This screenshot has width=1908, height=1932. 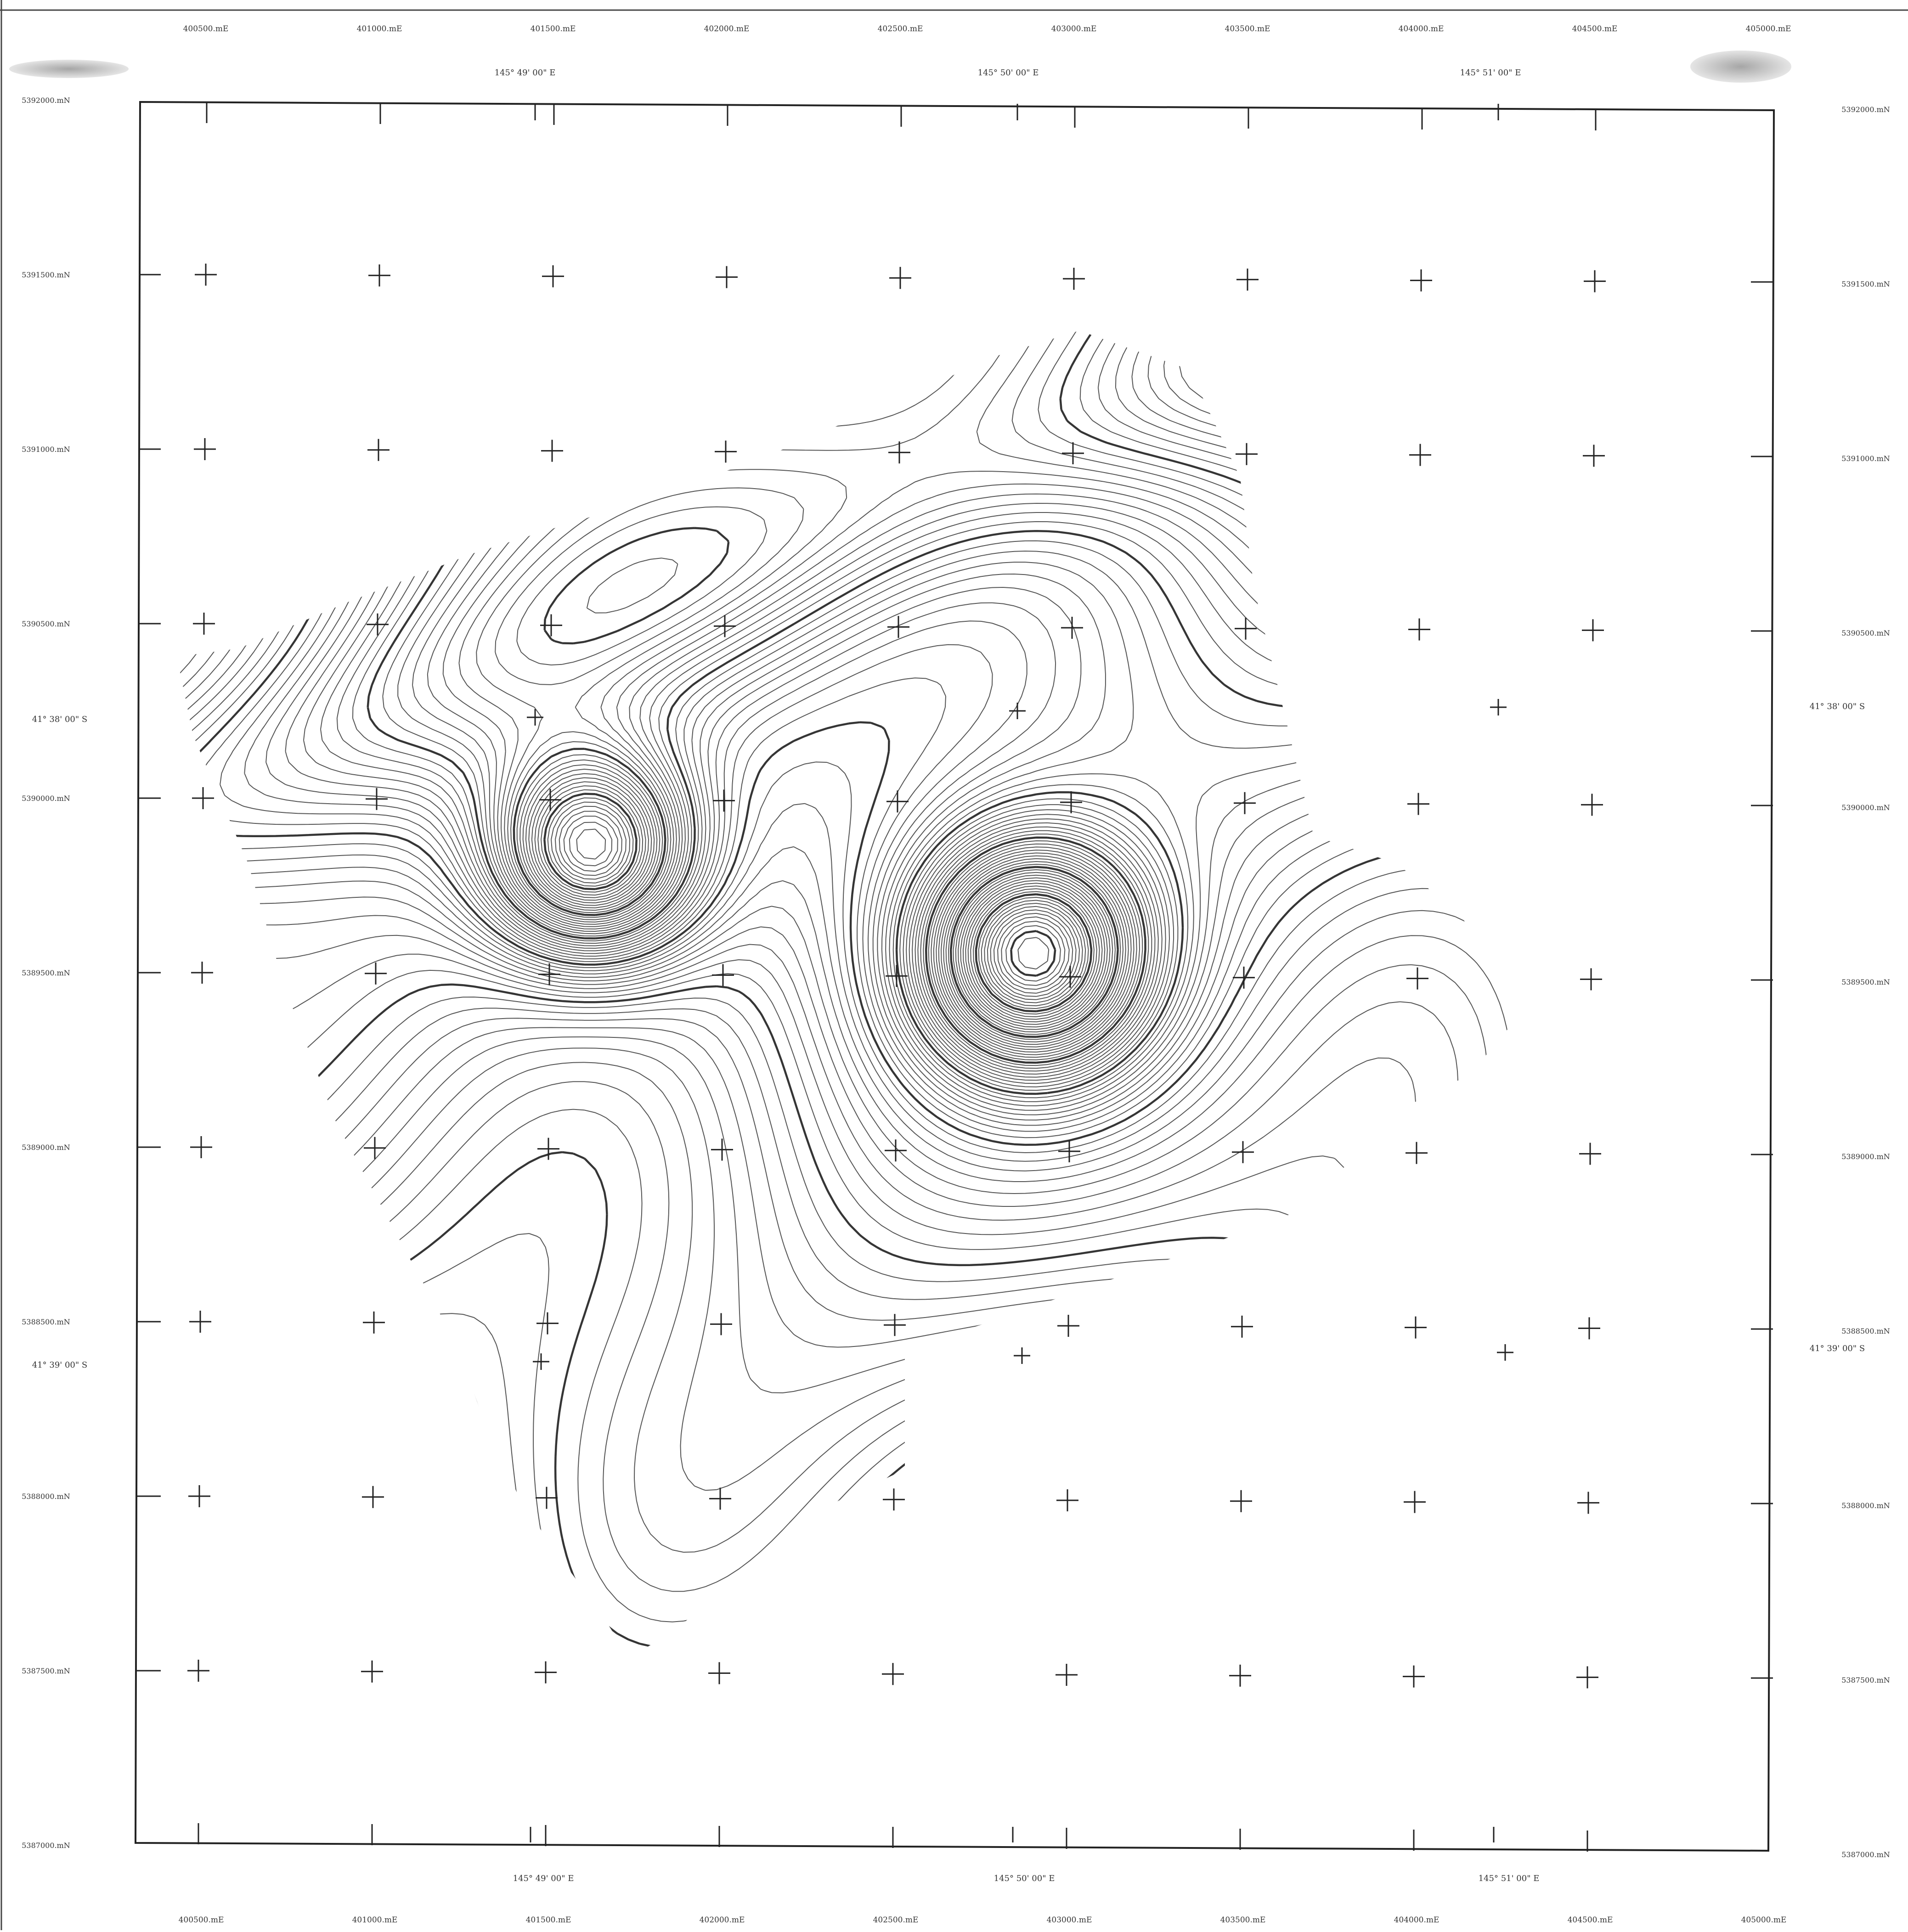 I want to click on easting-label-top: 401000.mE, so click(x=379, y=29).